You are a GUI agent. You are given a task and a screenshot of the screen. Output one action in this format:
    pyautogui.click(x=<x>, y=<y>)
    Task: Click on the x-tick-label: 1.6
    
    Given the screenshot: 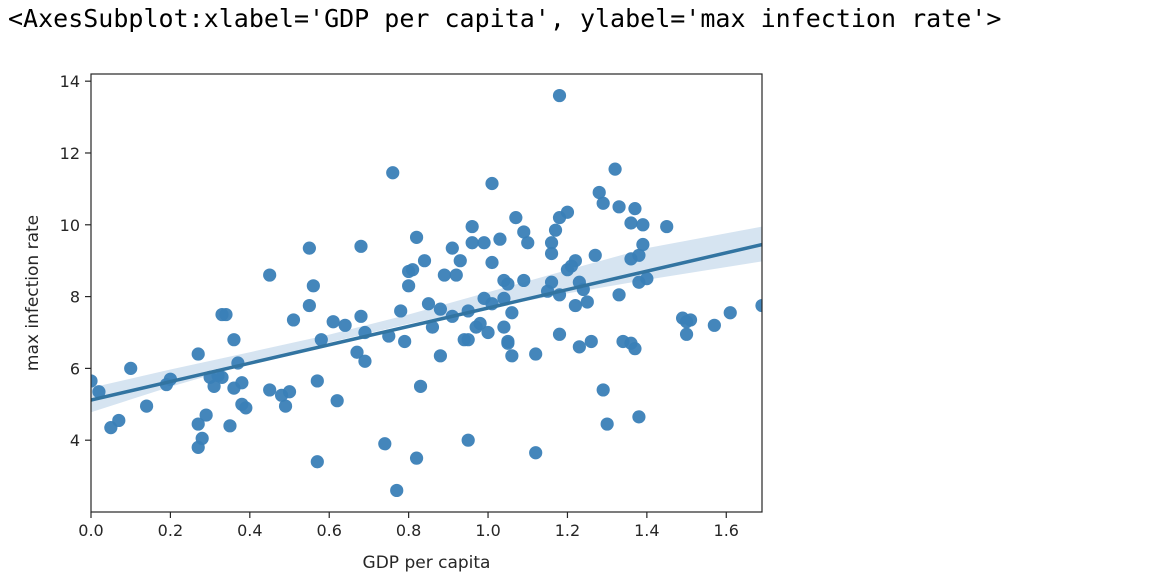 What is the action you would take?
    pyautogui.click(x=726, y=530)
    